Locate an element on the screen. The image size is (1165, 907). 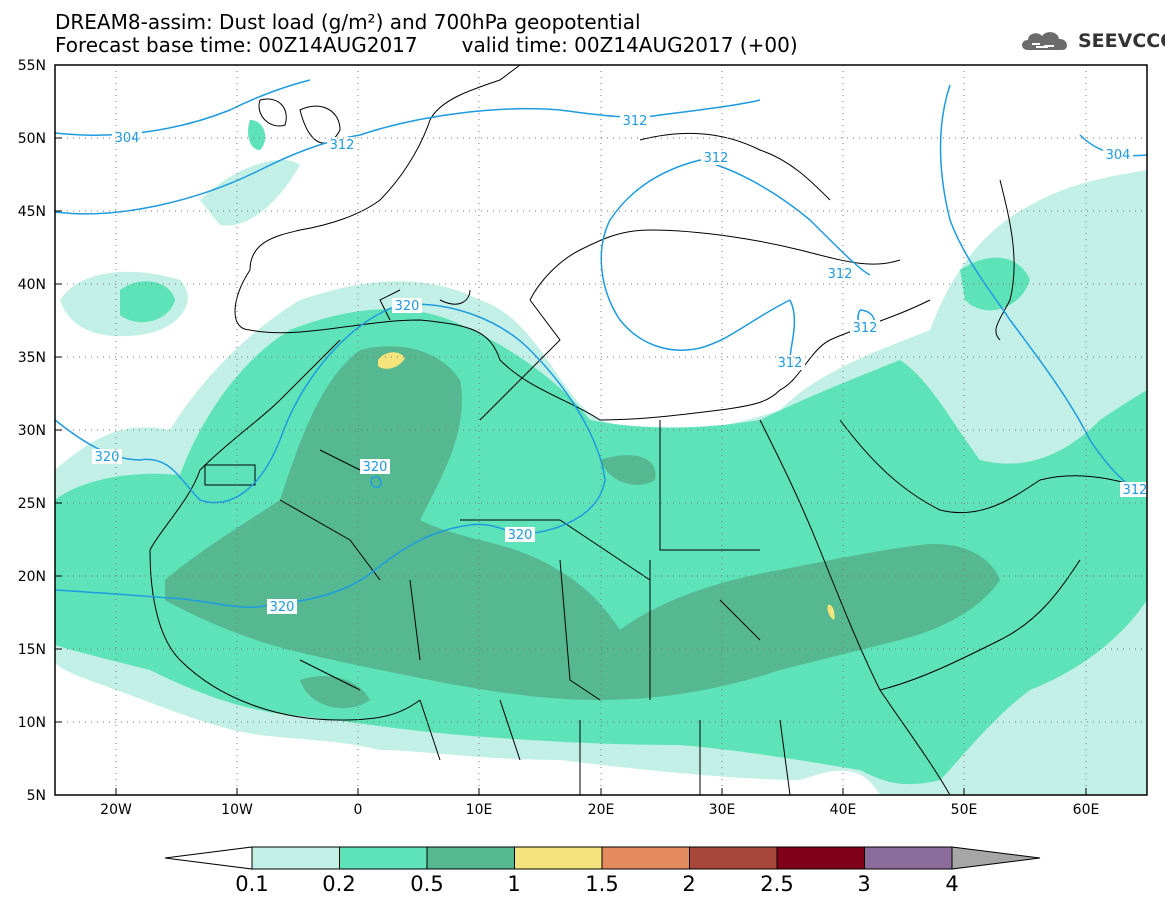
lat-label: 10N is located at coordinates (32, 723).